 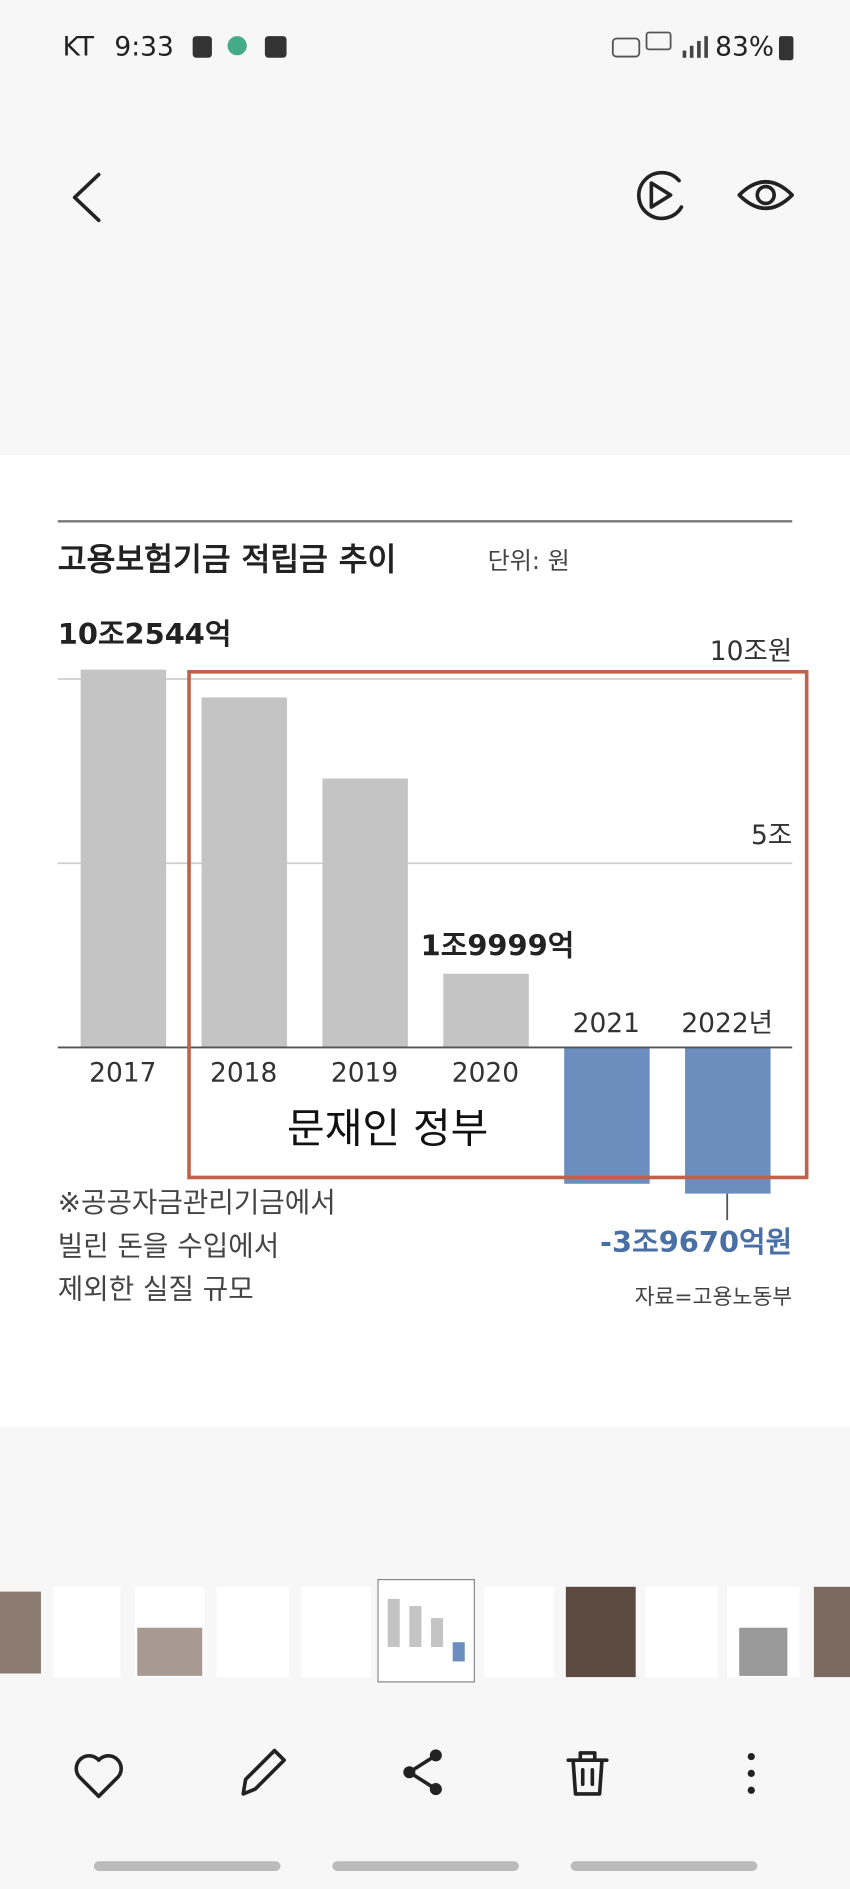 I want to click on footnote: 빌린 돈을 수입에서, so click(x=168, y=1245).